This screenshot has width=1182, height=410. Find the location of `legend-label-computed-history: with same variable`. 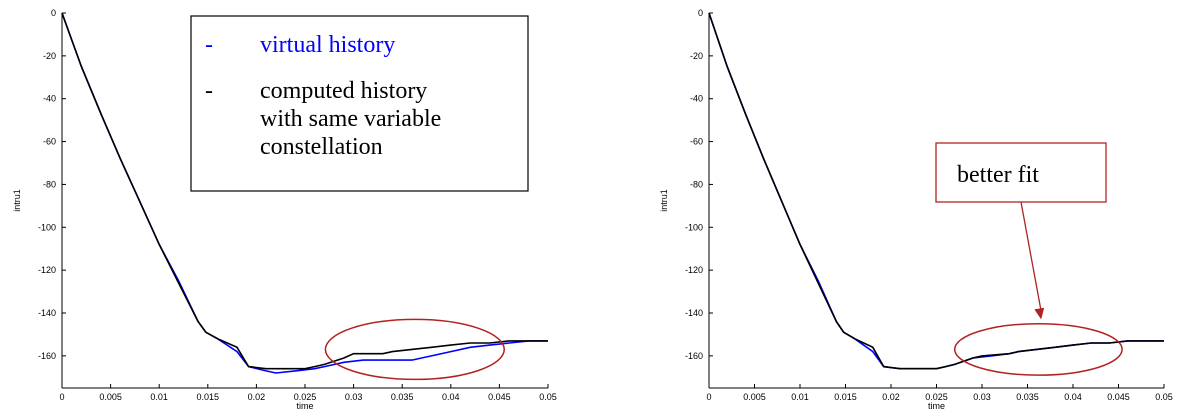

legend-label-computed-history: with same variable is located at coordinates (350, 119).